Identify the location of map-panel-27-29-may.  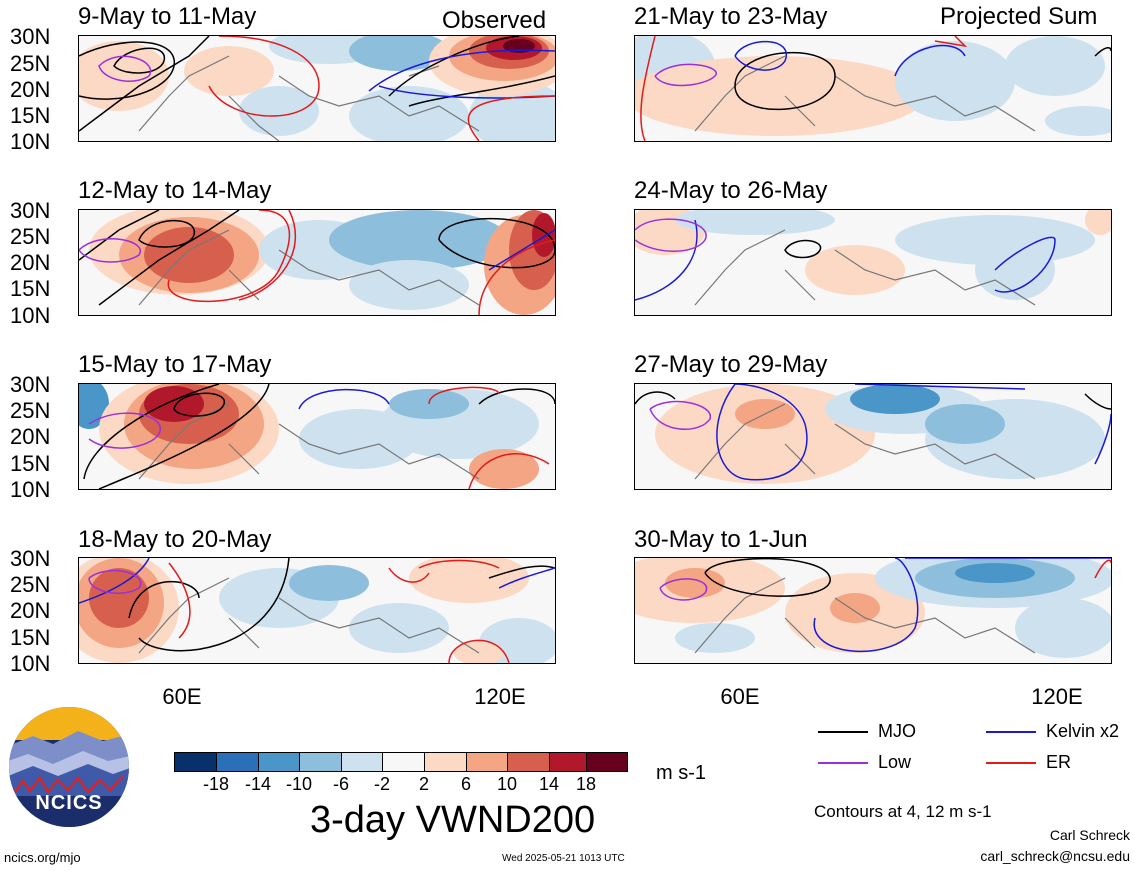
(873, 436).